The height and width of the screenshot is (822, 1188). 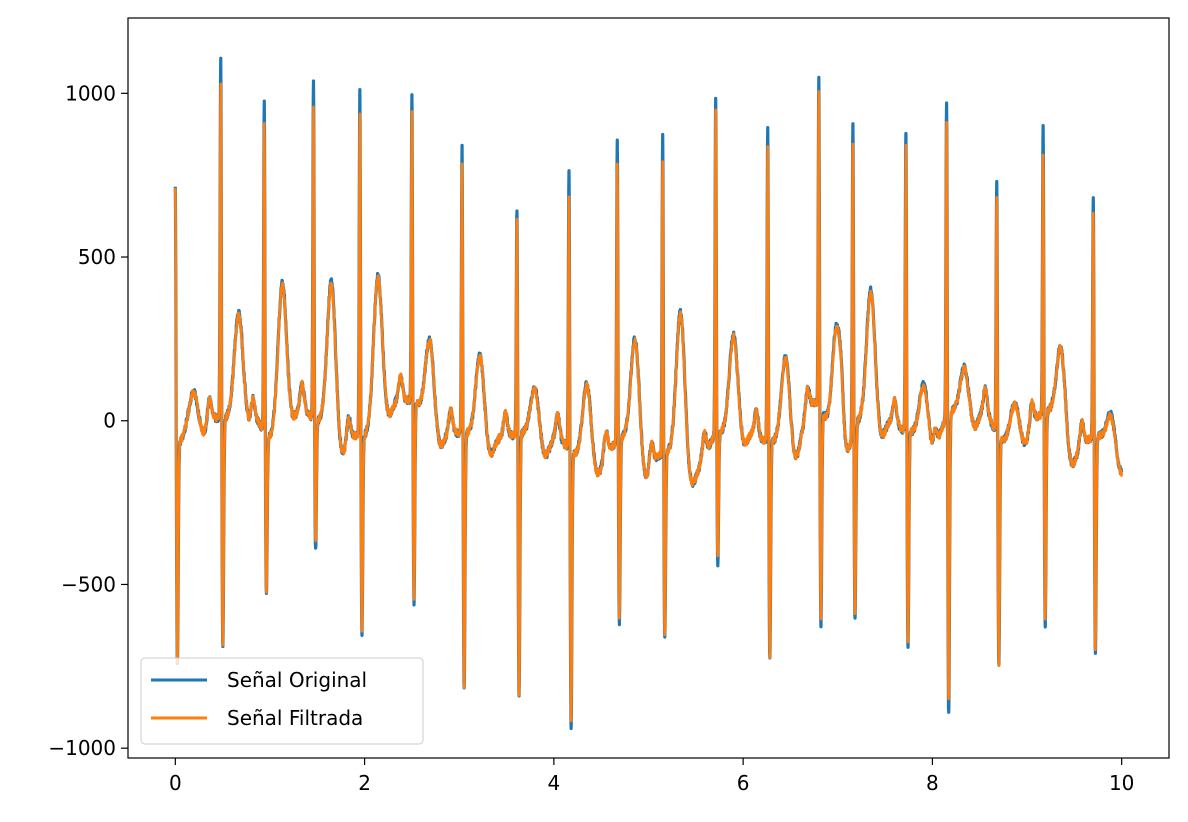 I want to click on x-tick-label: 10, so click(x=1121, y=783).